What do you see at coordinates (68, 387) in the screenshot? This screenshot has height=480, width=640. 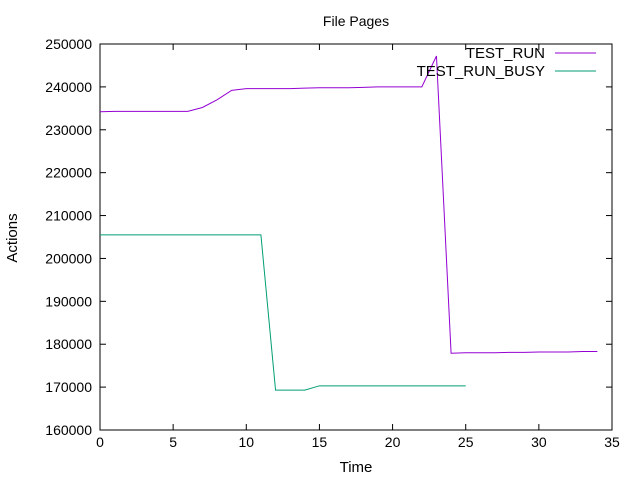 I see `y-tick-label: 170000` at bounding box center [68, 387].